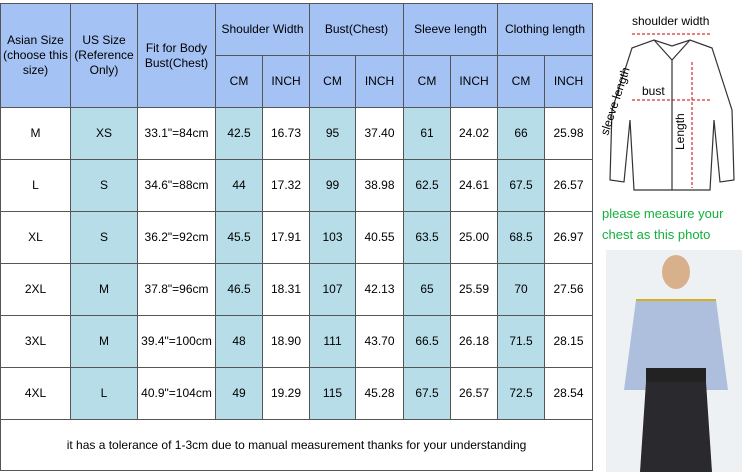 The width and height of the screenshot is (750, 472). I want to click on header-cell: Clothing length, so click(545, 29).